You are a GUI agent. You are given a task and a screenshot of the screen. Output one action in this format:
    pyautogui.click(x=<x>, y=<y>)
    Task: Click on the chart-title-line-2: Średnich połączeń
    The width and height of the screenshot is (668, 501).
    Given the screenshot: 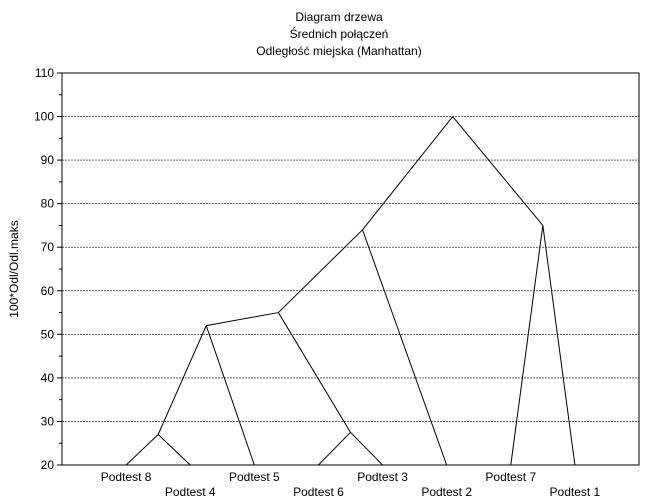 What is the action you would take?
    pyautogui.click(x=339, y=33)
    